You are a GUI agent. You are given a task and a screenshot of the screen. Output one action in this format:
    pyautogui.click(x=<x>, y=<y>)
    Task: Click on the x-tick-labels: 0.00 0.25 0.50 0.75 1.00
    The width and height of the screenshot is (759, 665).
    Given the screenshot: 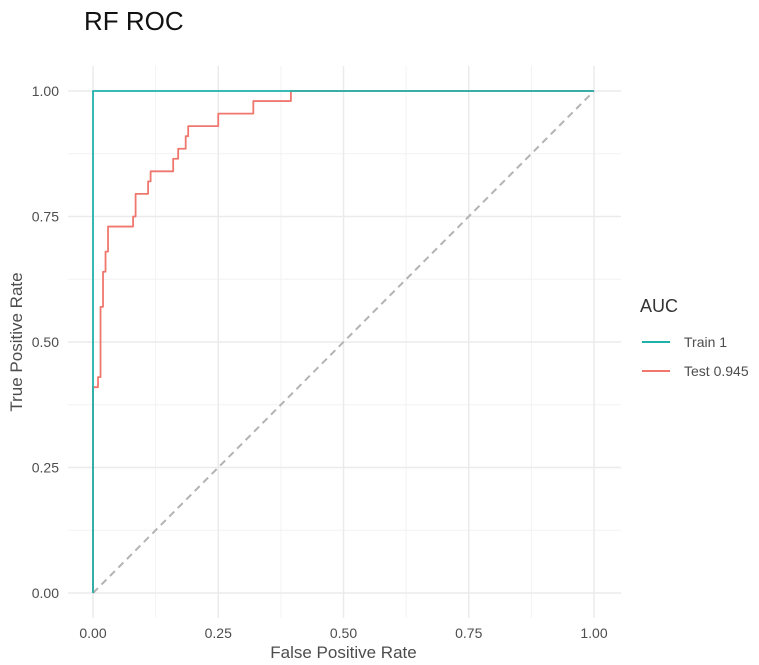 What is the action you would take?
    pyautogui.click(x=343, y=633)
    